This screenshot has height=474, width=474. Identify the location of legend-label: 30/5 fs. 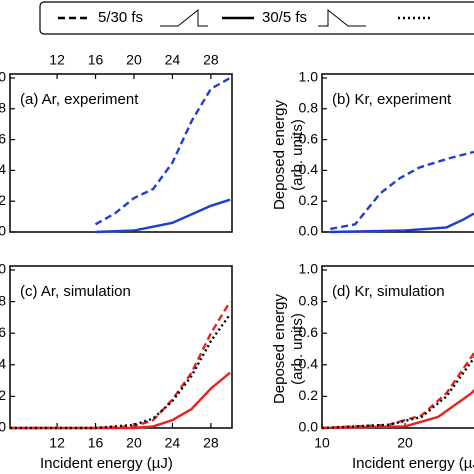
(284, 17).